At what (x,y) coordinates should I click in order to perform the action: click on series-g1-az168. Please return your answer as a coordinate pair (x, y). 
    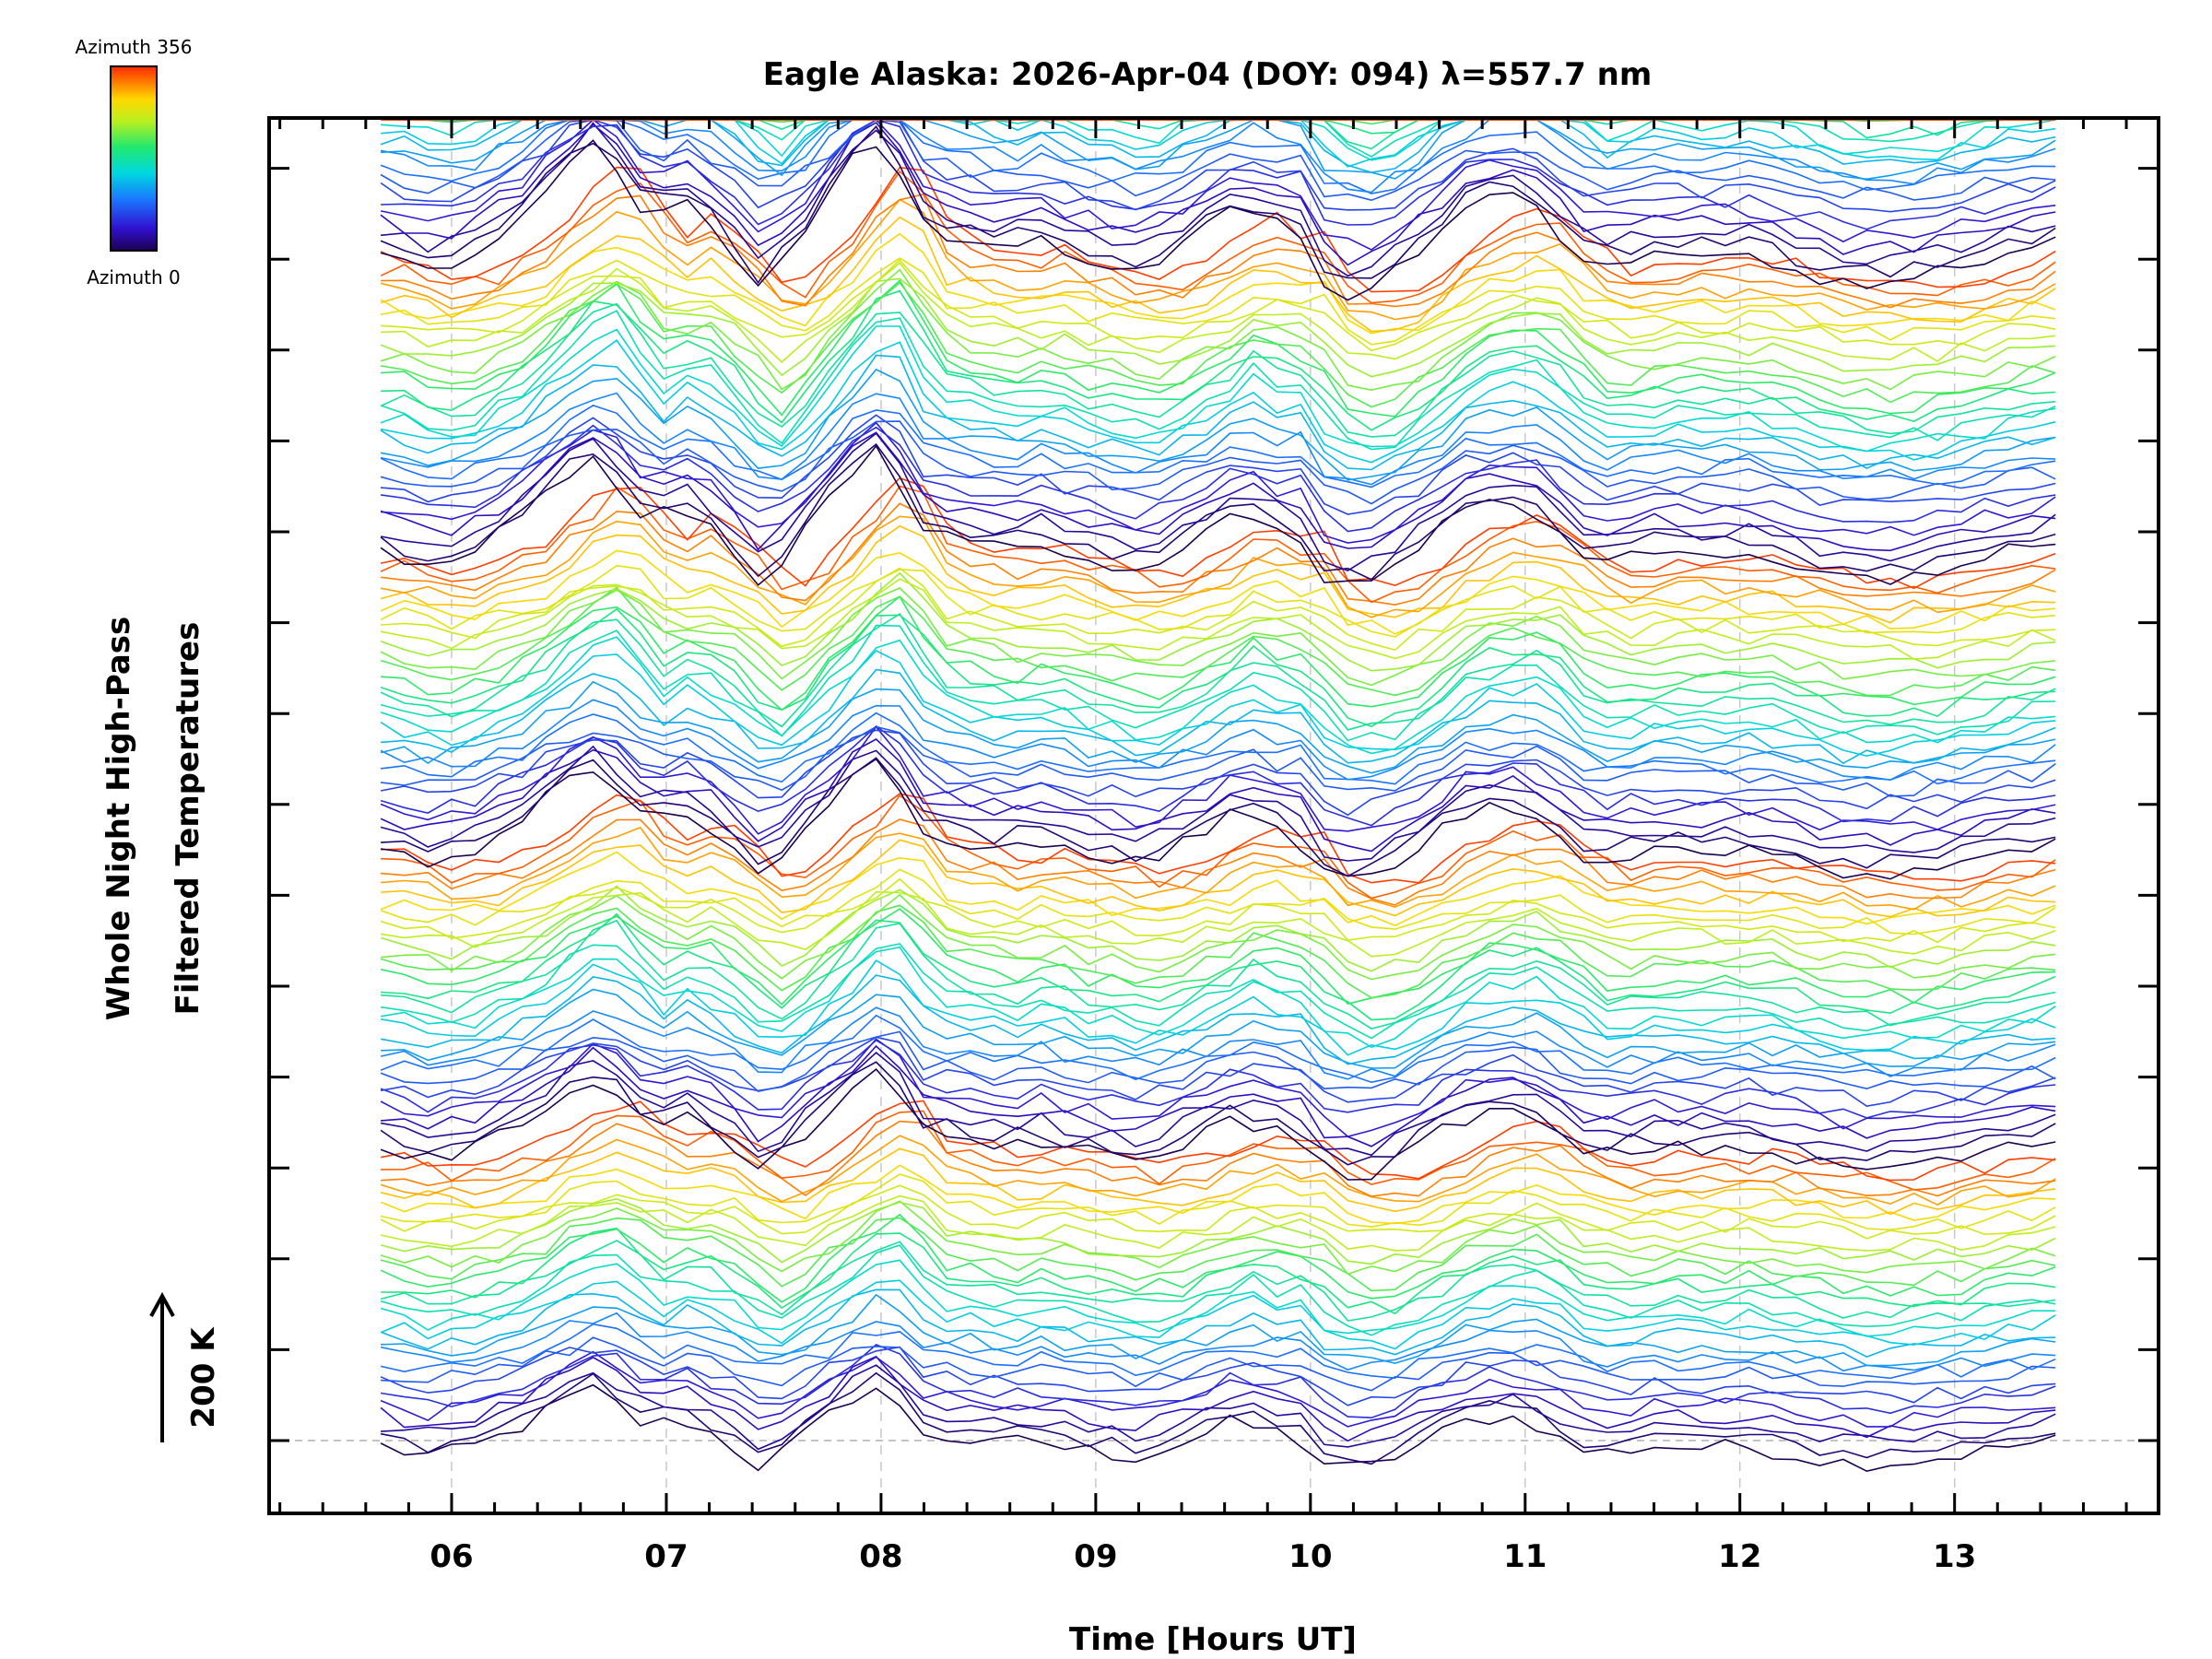
    Looking at the image, I should click on (1218, 1290).